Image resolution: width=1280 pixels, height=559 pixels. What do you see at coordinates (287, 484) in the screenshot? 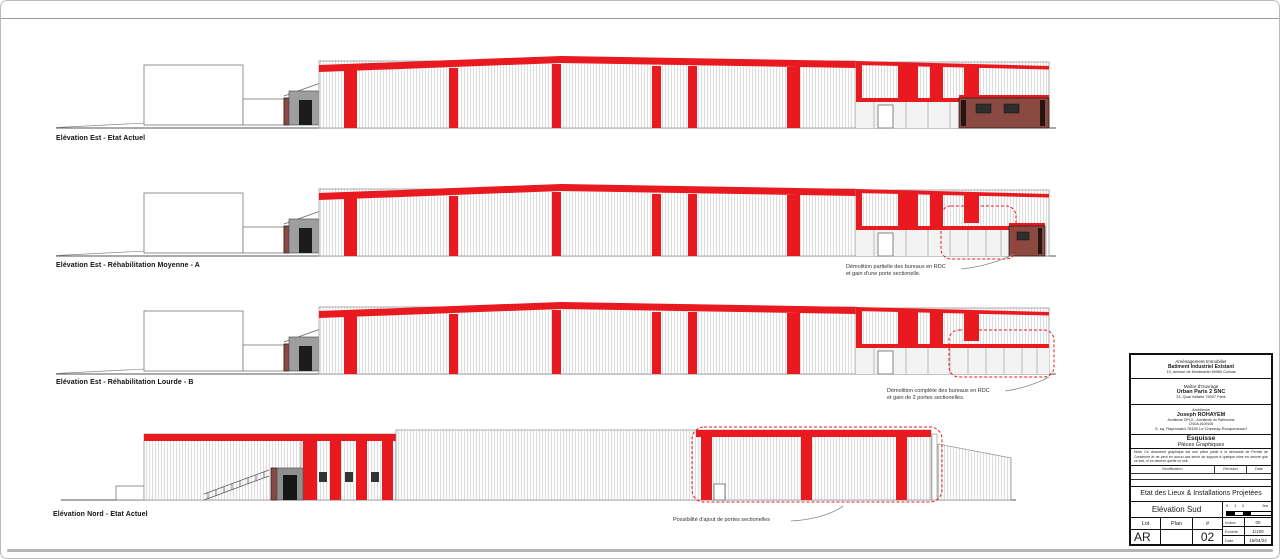
I see `north-entry` at bounding box center [287, 484].